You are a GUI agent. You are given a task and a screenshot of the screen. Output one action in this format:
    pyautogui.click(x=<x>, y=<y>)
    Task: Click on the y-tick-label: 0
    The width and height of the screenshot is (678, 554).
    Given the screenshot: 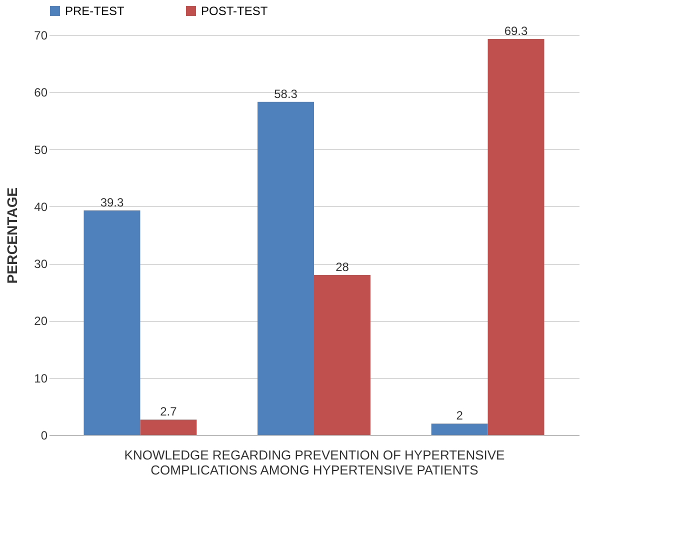 What is the action you would take?
    pyautogui.click(x=44, y=435)
    